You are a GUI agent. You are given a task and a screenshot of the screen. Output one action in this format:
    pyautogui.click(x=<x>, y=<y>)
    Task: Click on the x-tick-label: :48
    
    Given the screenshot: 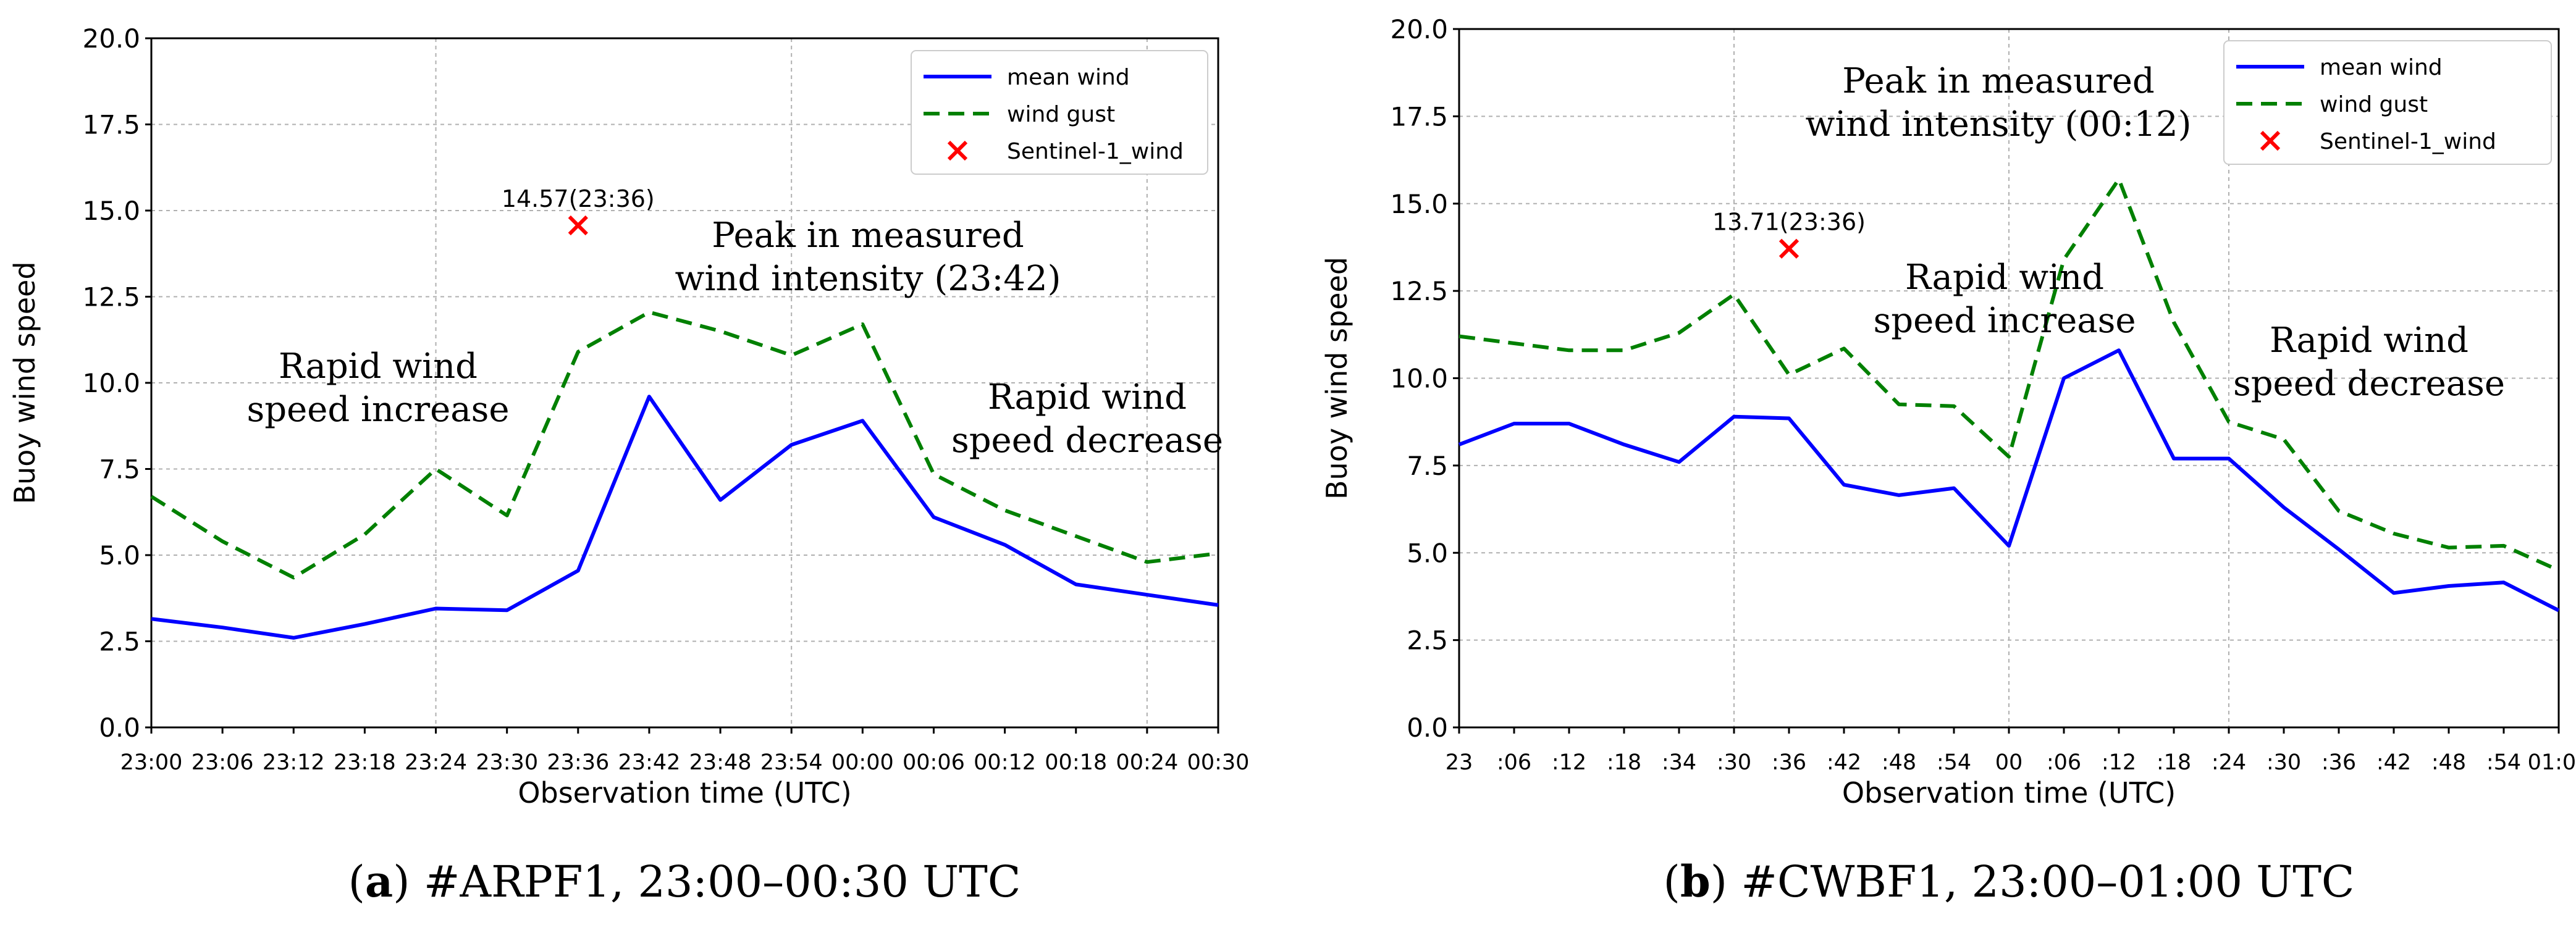 What is the action you would take?
    pyautogui.click(x=2448, y=762)
    